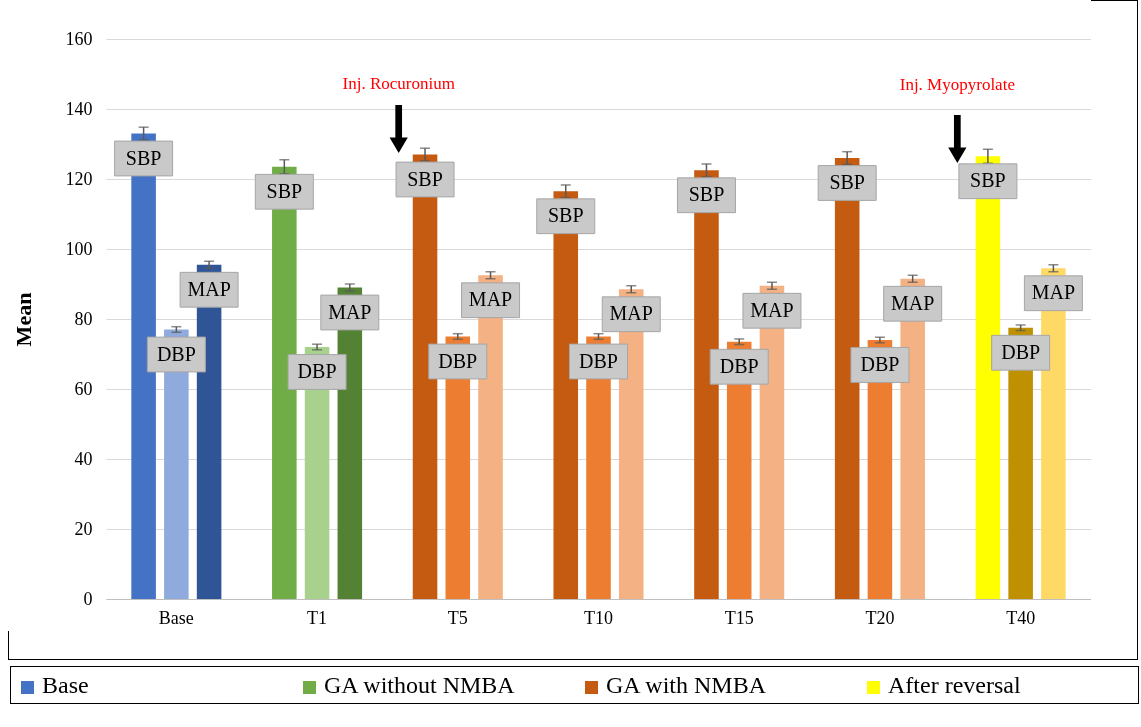 The image size is (1141, 727). I want to click on y-tick-label: 60, so click(83, 388).